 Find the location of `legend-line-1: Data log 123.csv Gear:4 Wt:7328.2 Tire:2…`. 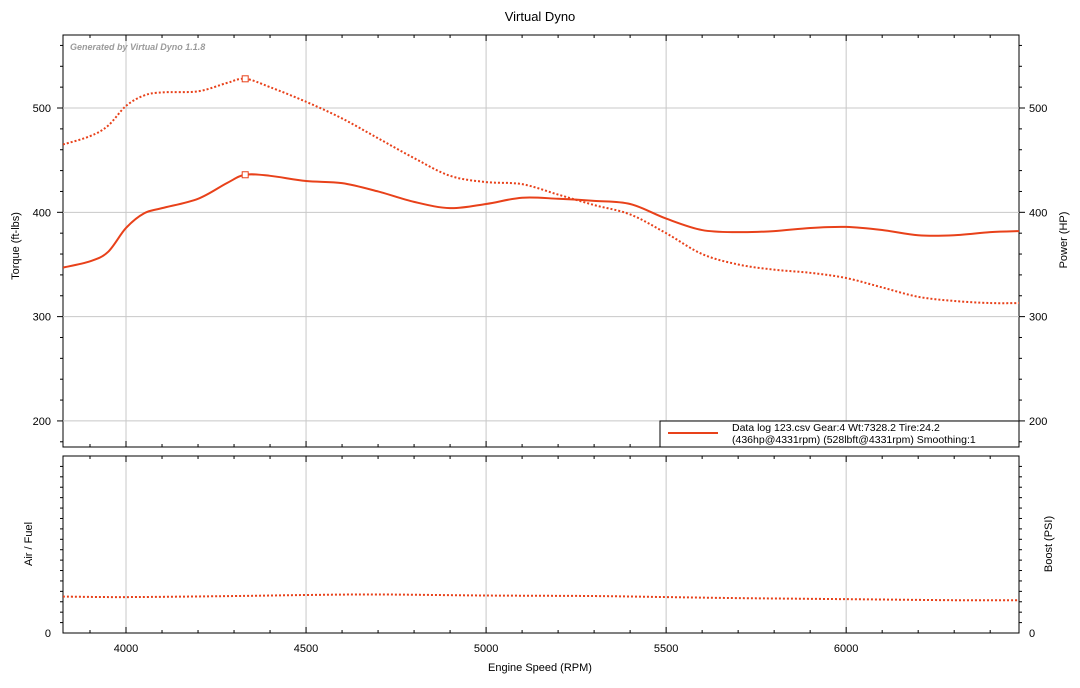

legend-line-1: Data log 123.csv Gear:4 Wt:7328.2 Tire:2… is located at coordinates (836, 428).